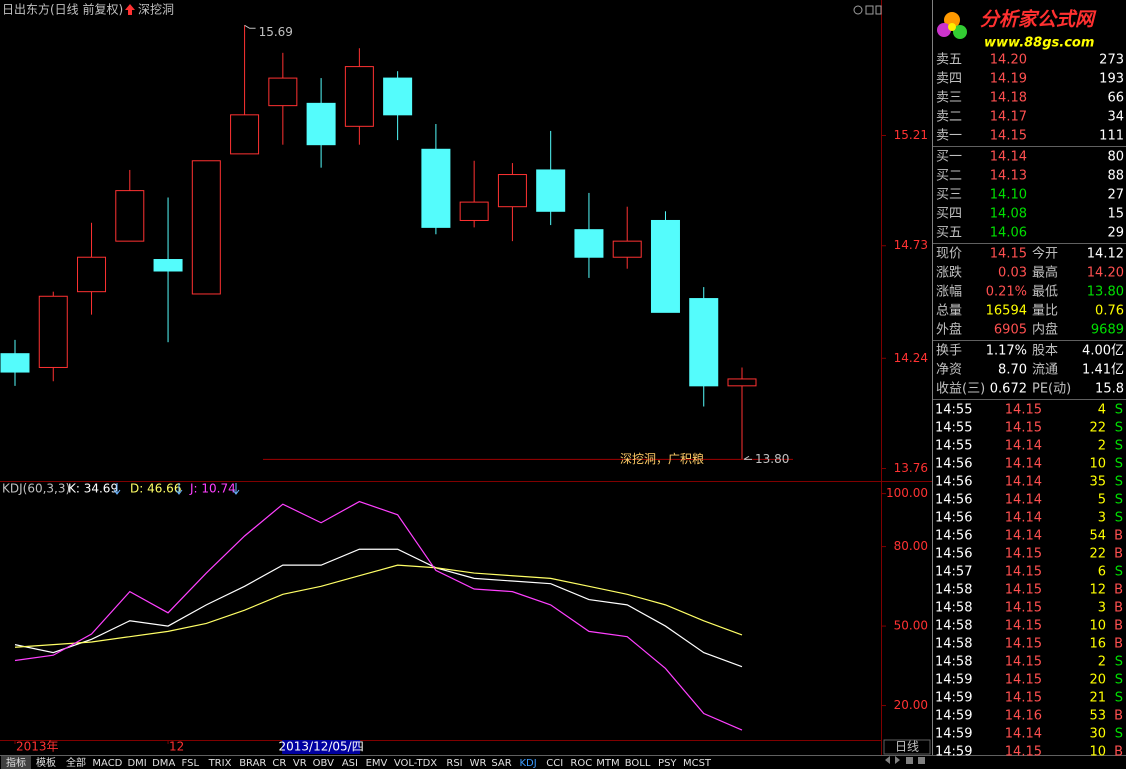 This screenshot has width=1126, height=769. I want to click on tab-label: ROC, so click(581, 763).